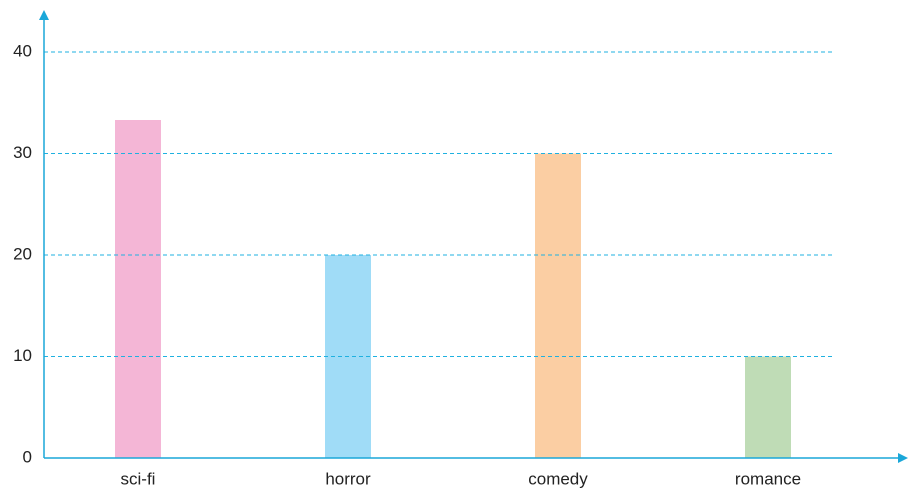 This screenshot has height=495, width=910. What do you see at coordinates (27, 456) in the screenshot?
I see `y-tick-label: 0` at bounding box center [27, 456].